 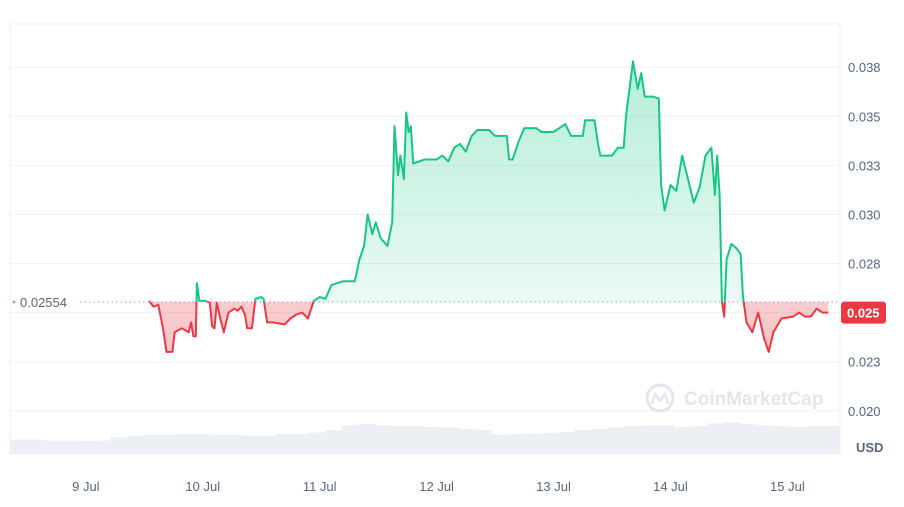 I want to click on current-price-text: 0.025, so click(x=863, y=313).